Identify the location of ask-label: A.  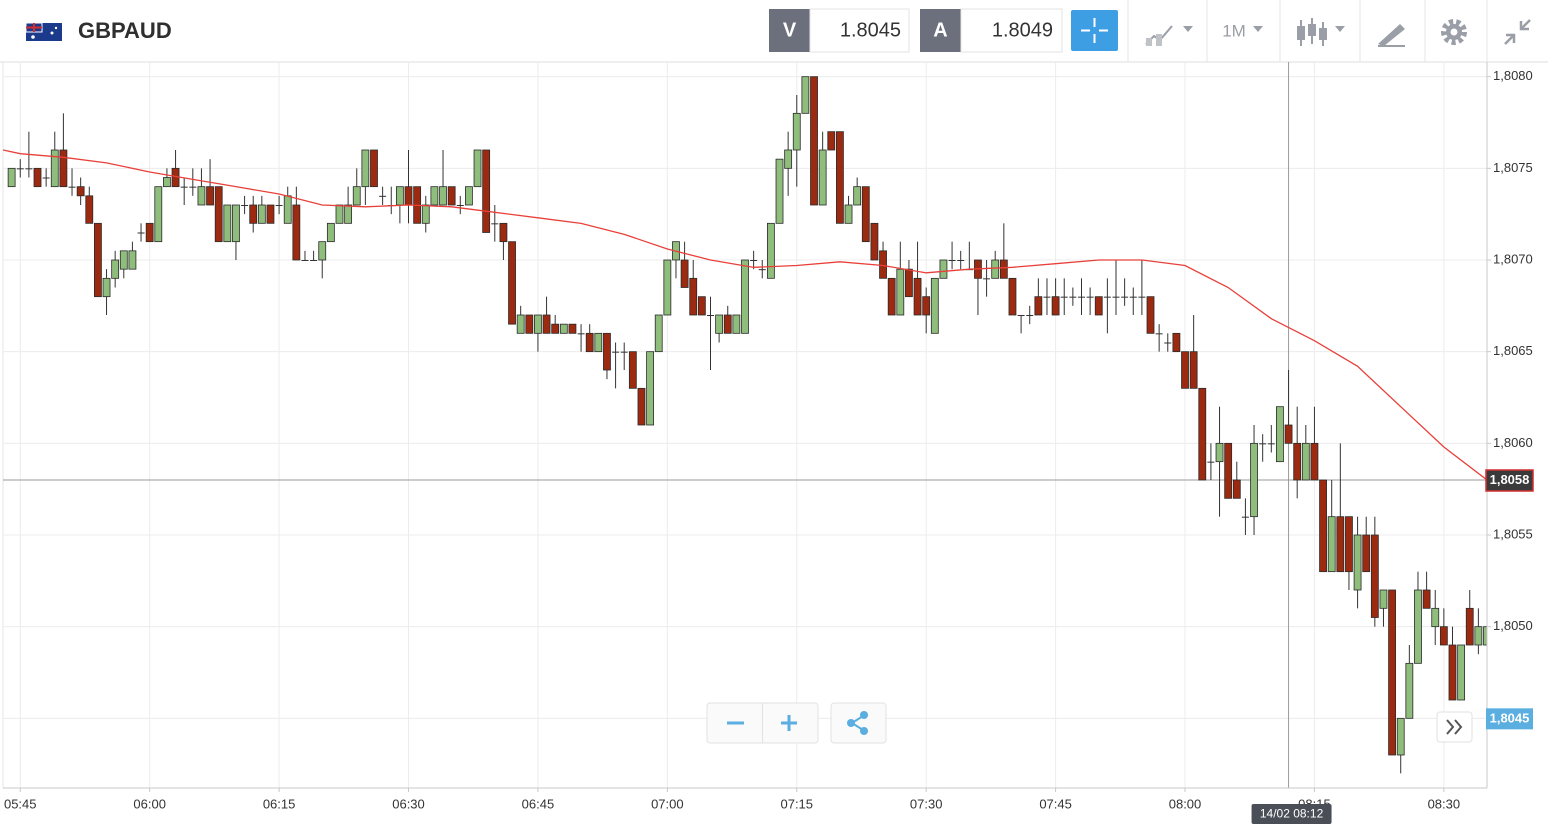
(940, 30).